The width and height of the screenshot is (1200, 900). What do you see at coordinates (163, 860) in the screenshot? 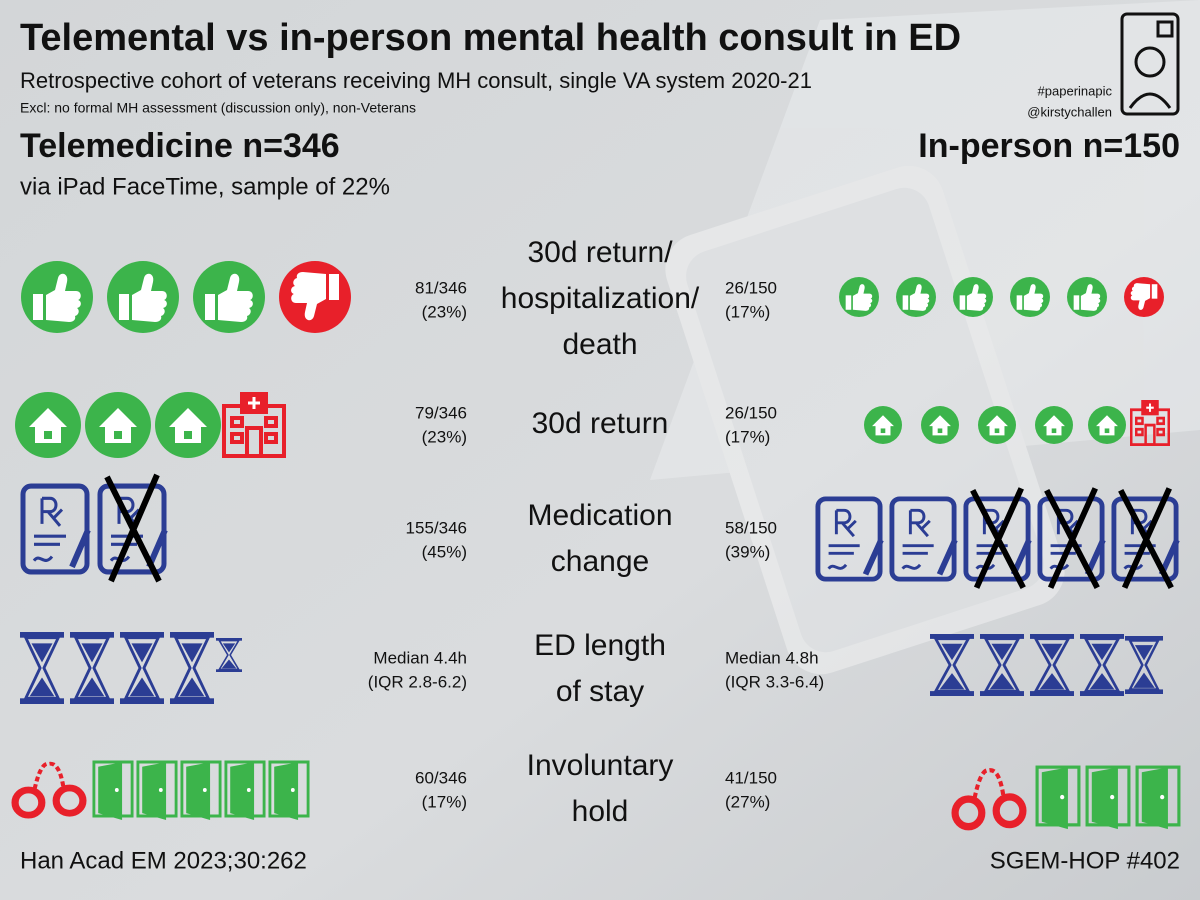
I see `citation: Han Acad EM 2023;30:262` at bounding box center [163, 860].